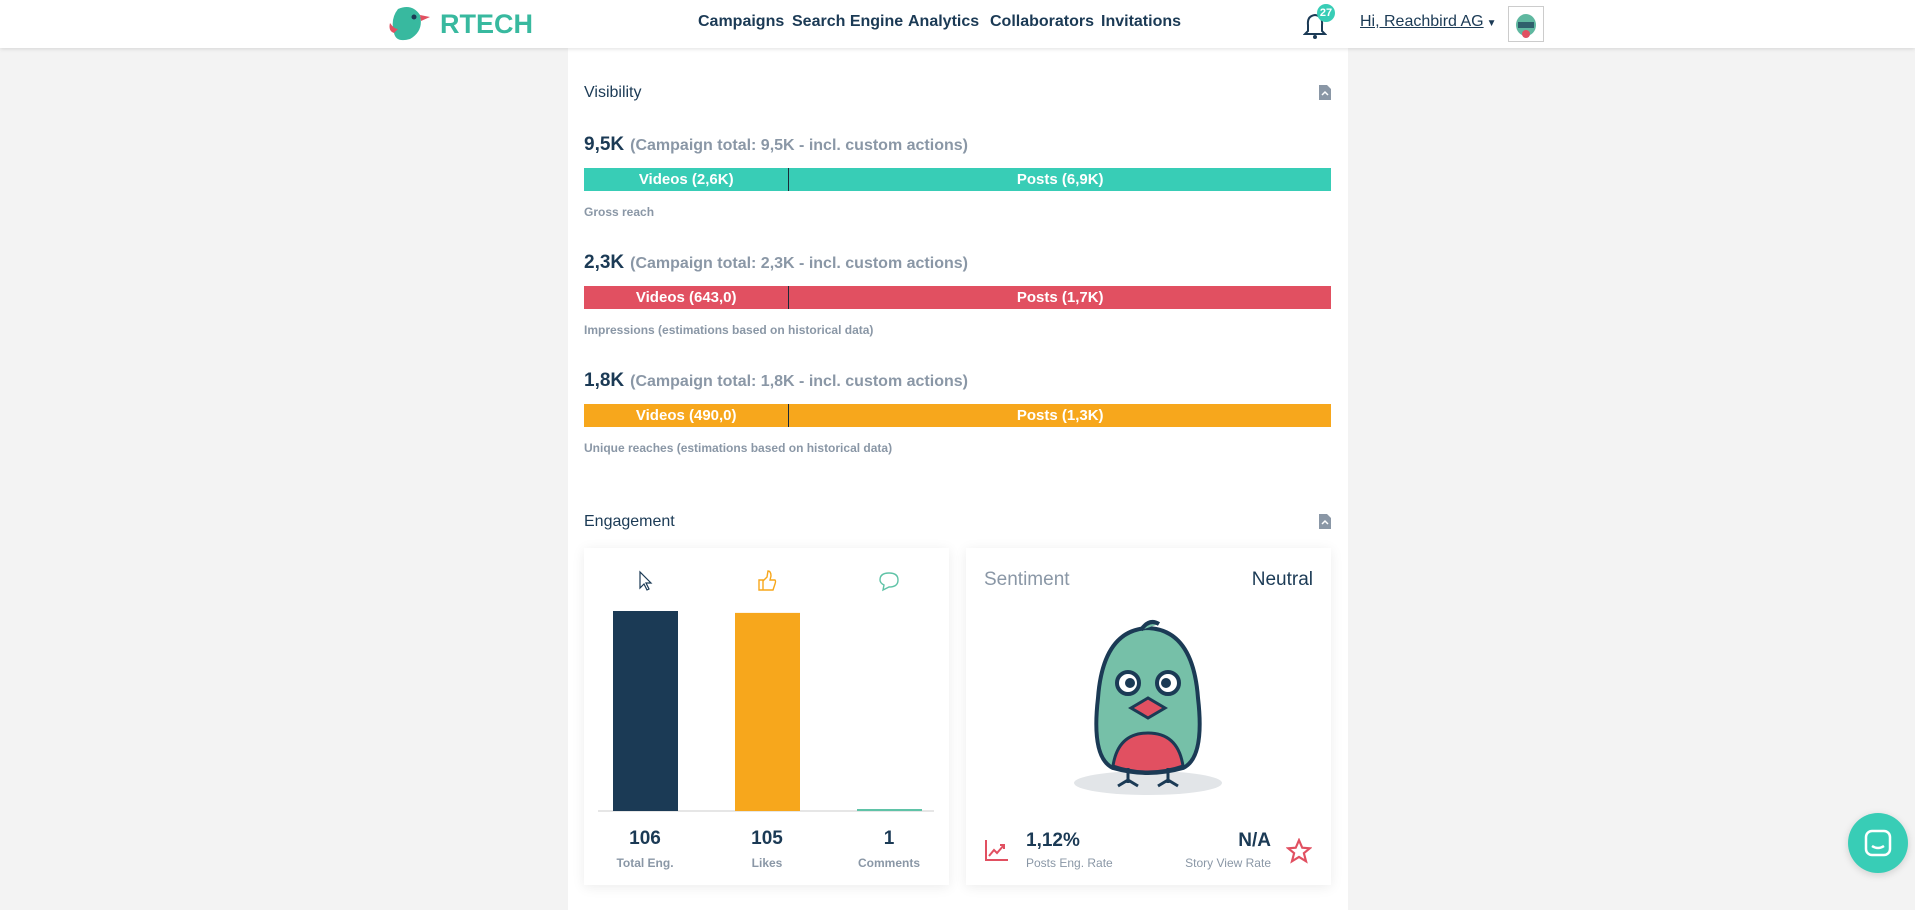  What do you see at coordinates (1299, 851) in the screenshot?
I see `star-icon` at bounding box center [1299, 851].